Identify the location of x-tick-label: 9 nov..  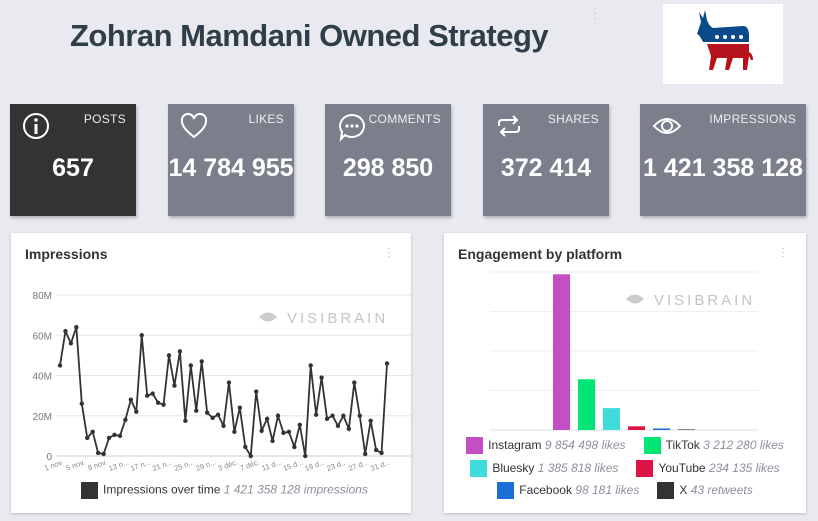
(98, 464).